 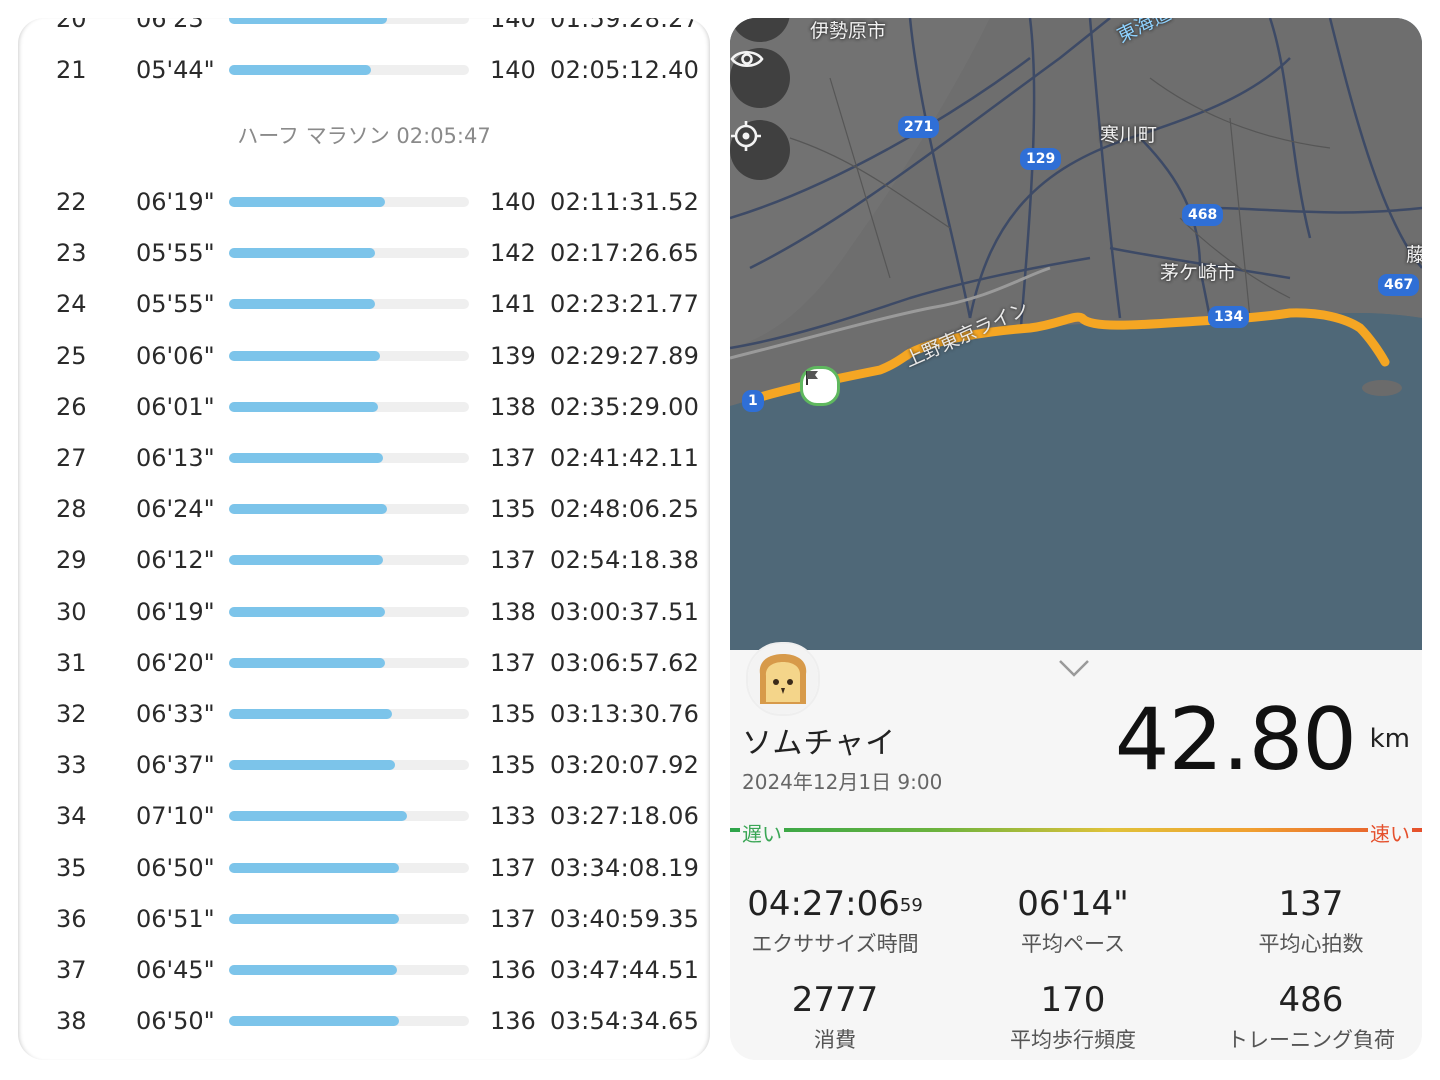 What do you see at coordinates (175, 662) in the screenshot?
I see `split-pace: 06'20"` at bounding box center [175, 662].